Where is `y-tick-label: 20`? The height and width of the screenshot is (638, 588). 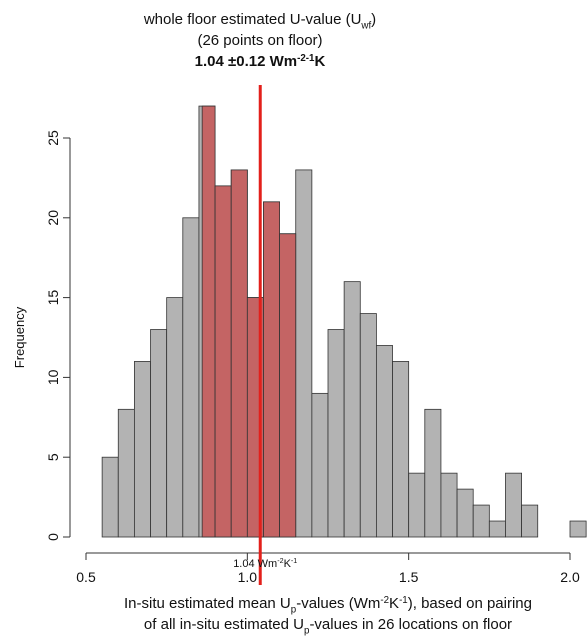
y-tick-label: 20 is located at coordinates (53, 218).